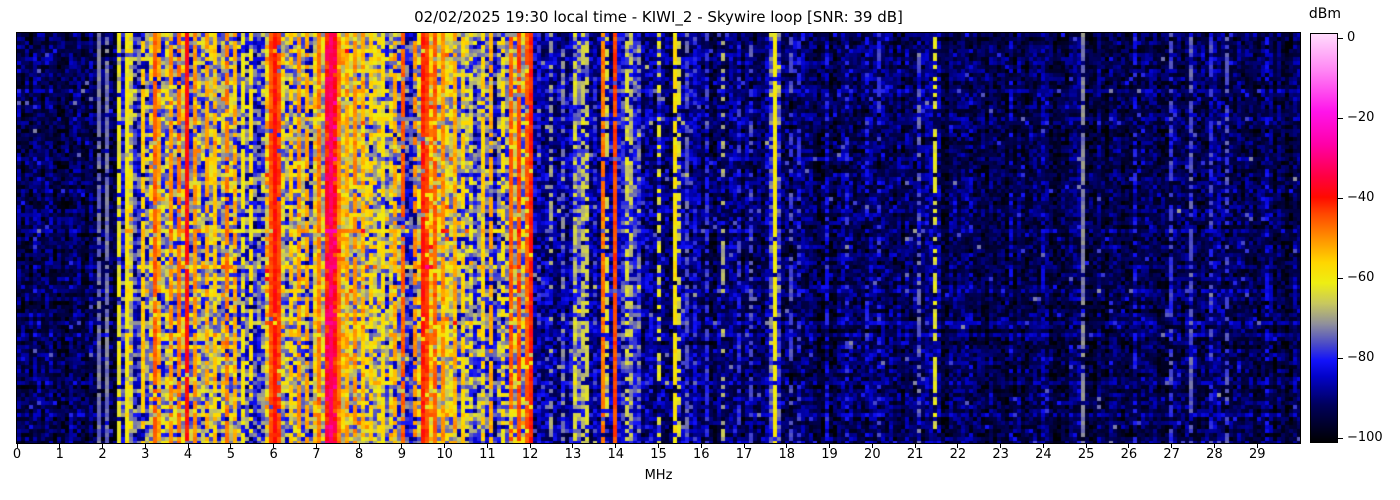 The height and width of the screenshot is (500, 1400). Describe the element at coordinates (658, 475) in the screenshot. I see `x-axis-label: MHz` at that location.